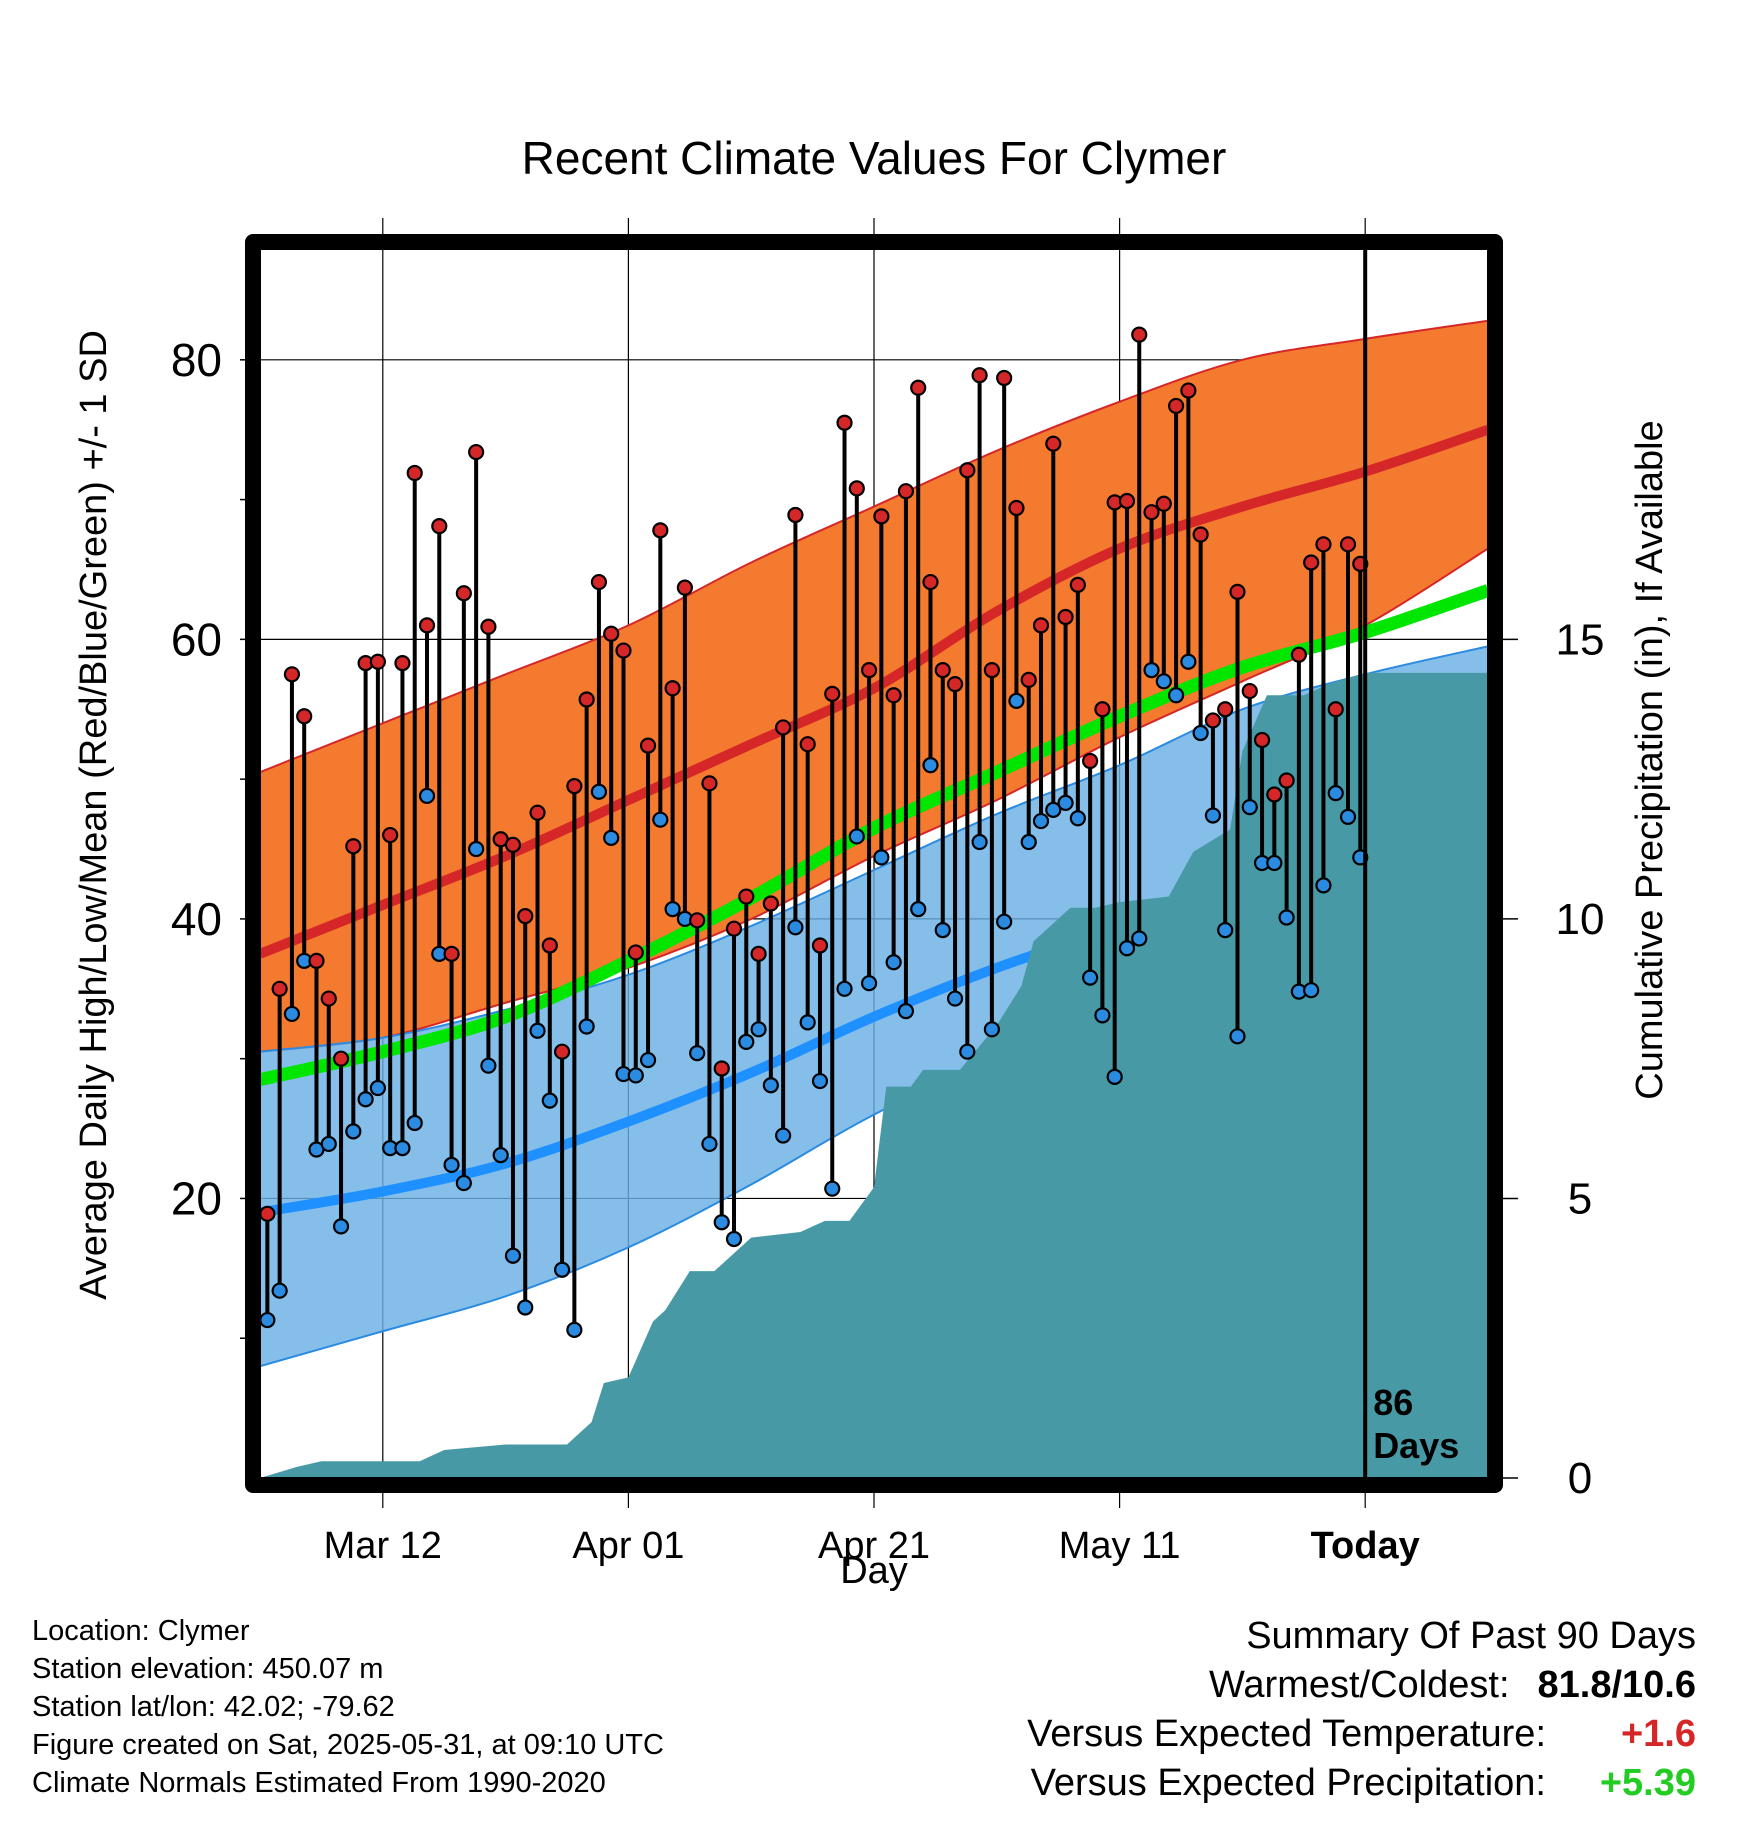 The image size is (1748, 1828). I want to click on x-tick-label: Apr 01, so click(628, 1546).